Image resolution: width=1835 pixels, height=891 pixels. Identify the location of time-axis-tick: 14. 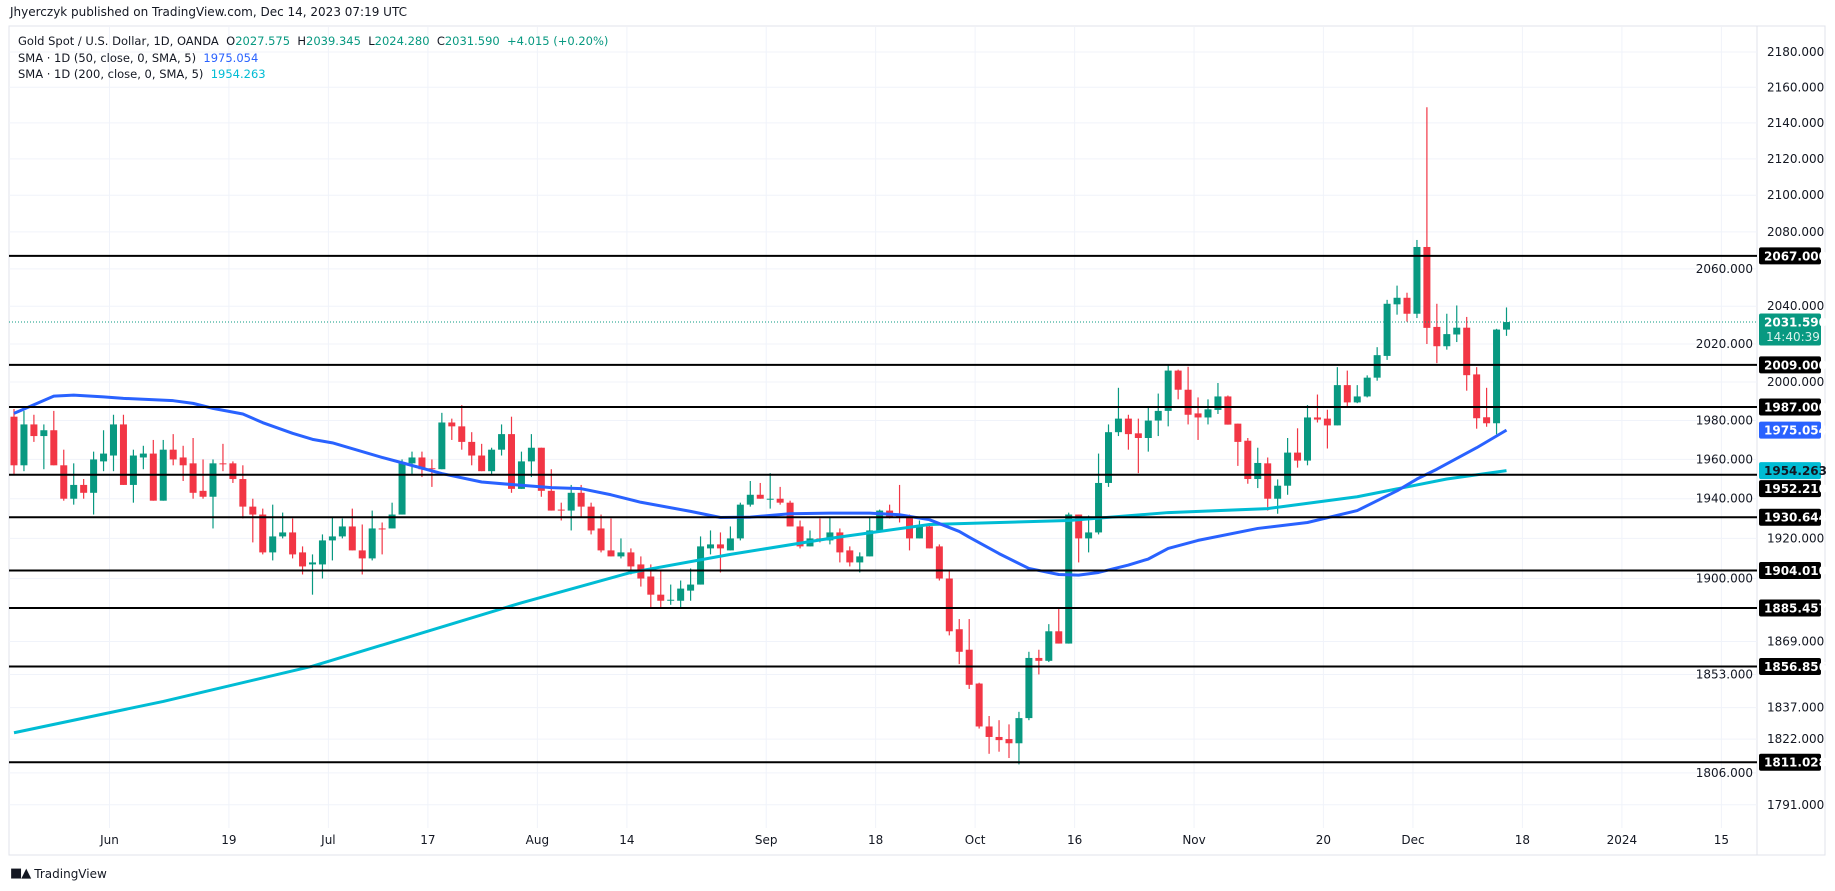
(626, 840).